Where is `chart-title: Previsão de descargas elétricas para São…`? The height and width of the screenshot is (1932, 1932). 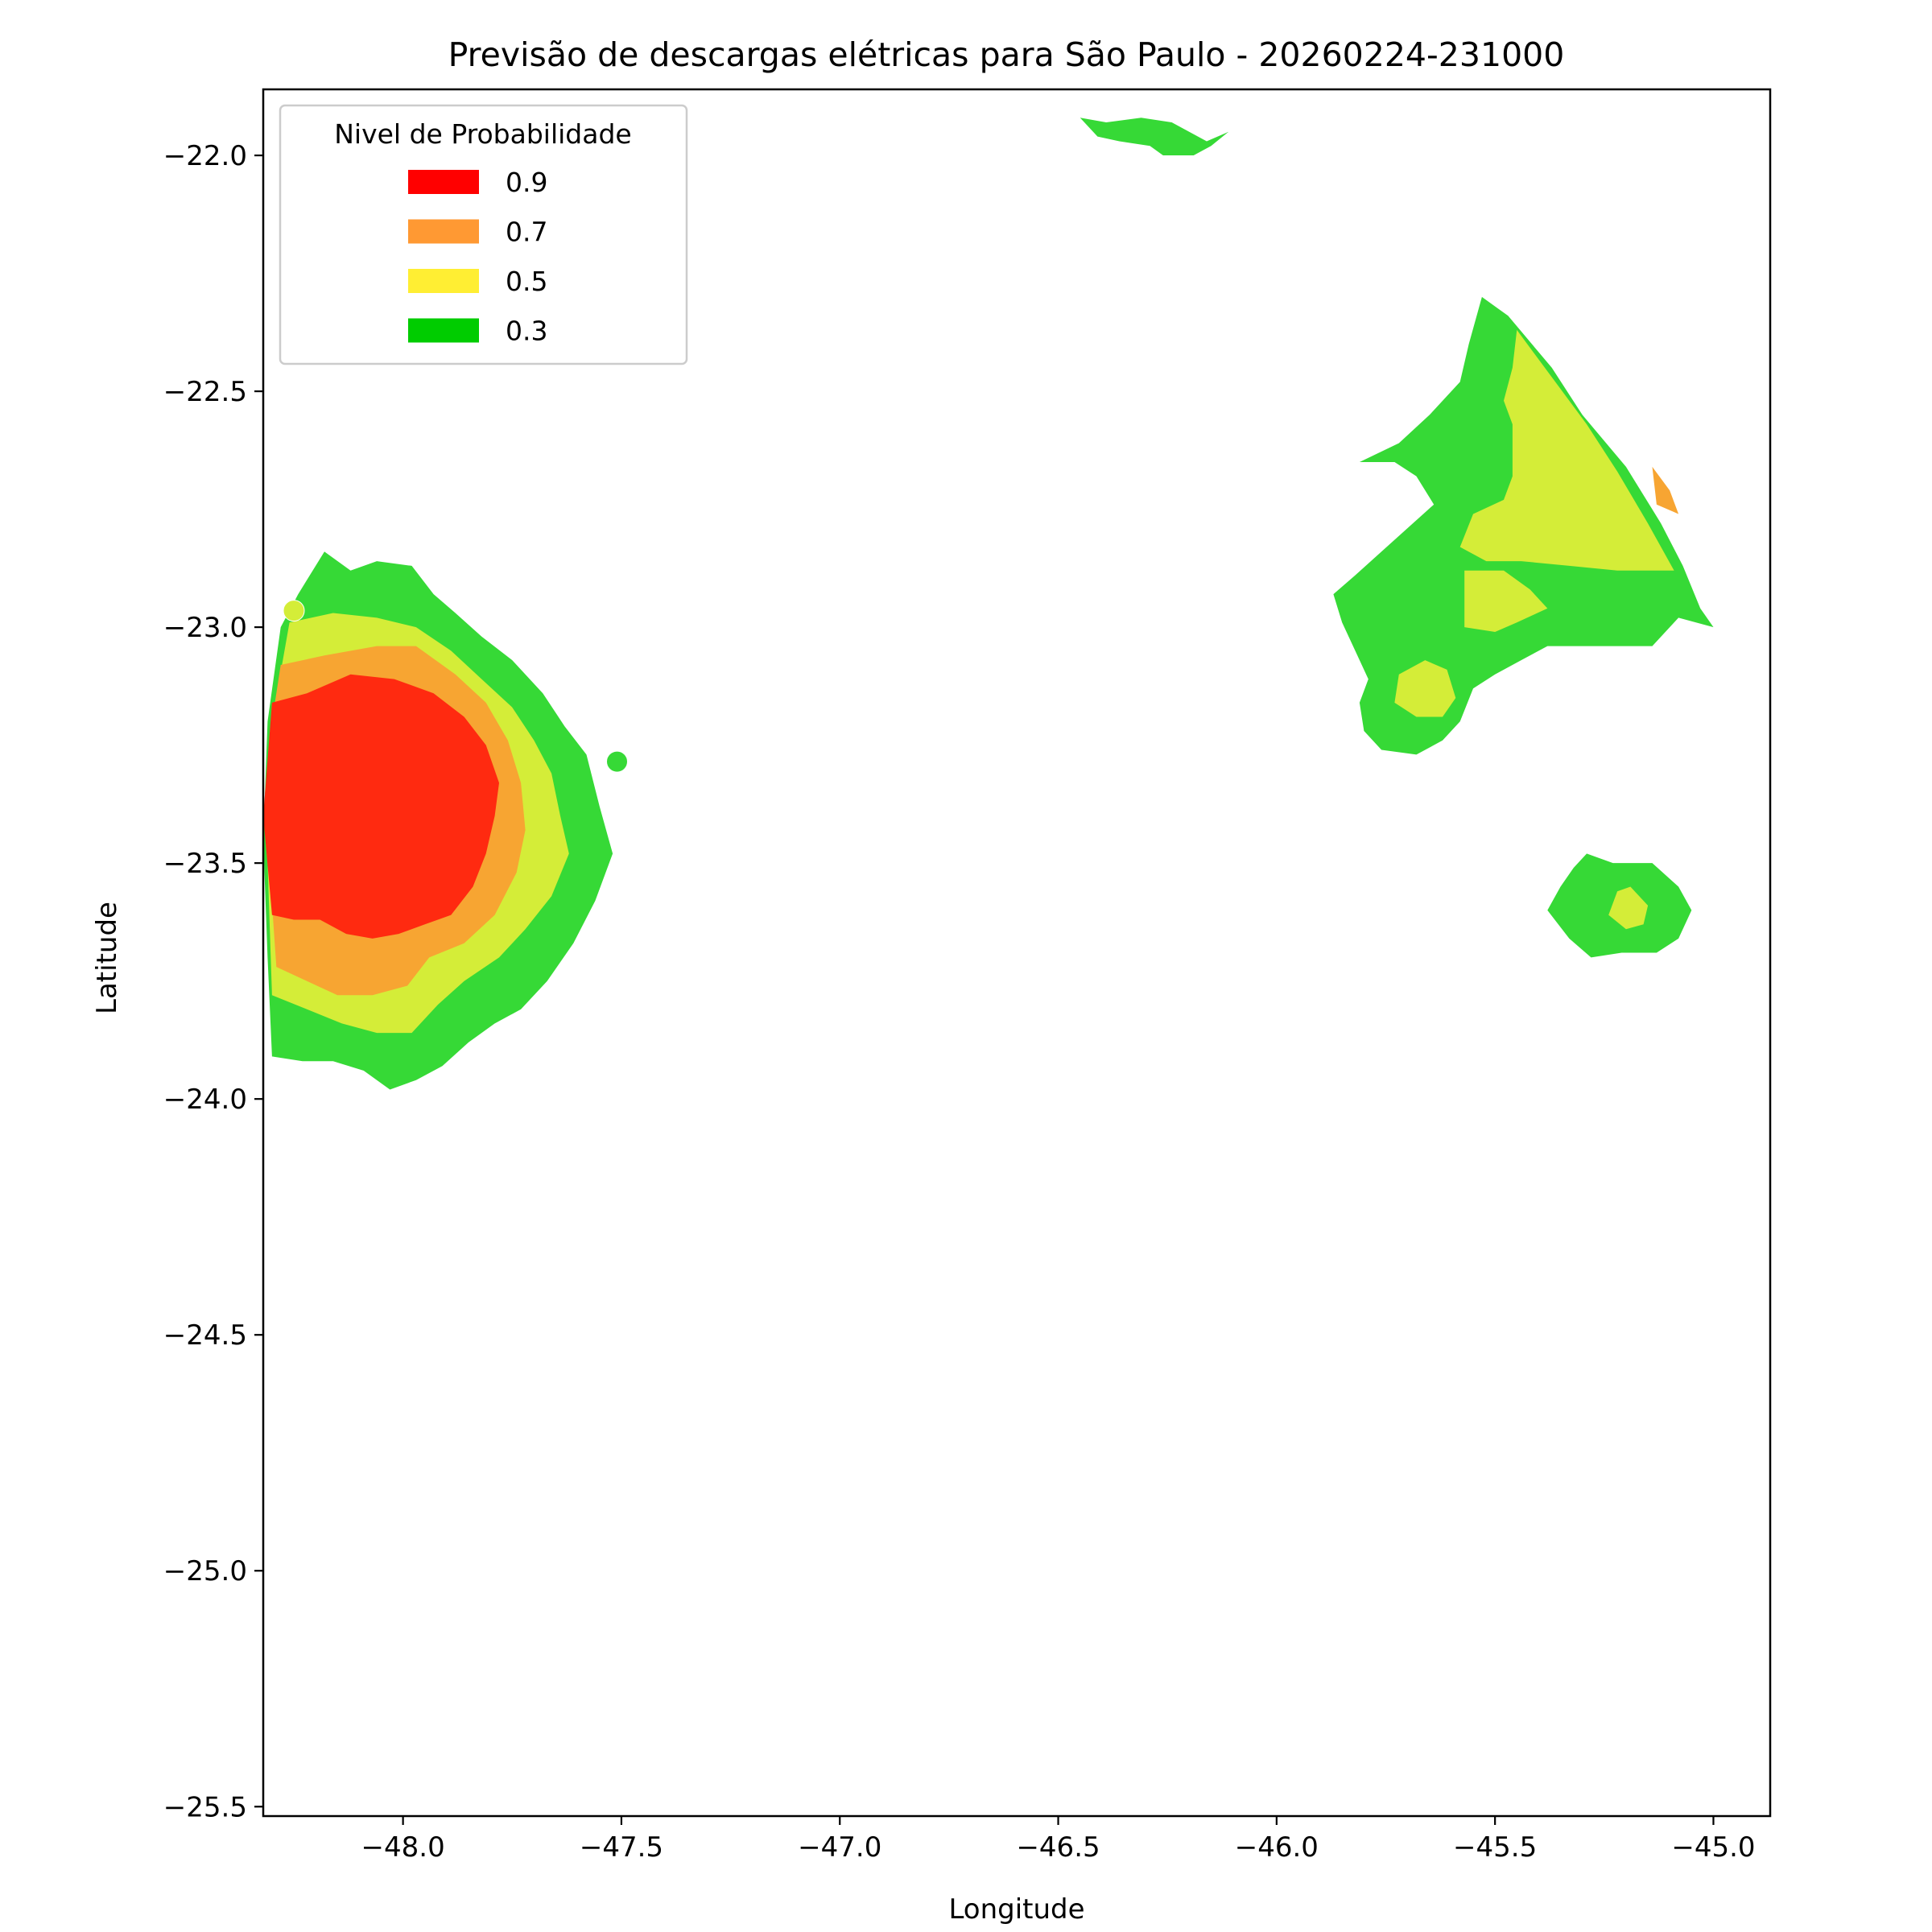 chart-title: Previsão de descargas elétricas para São… is located at coordinates (1007, 54).